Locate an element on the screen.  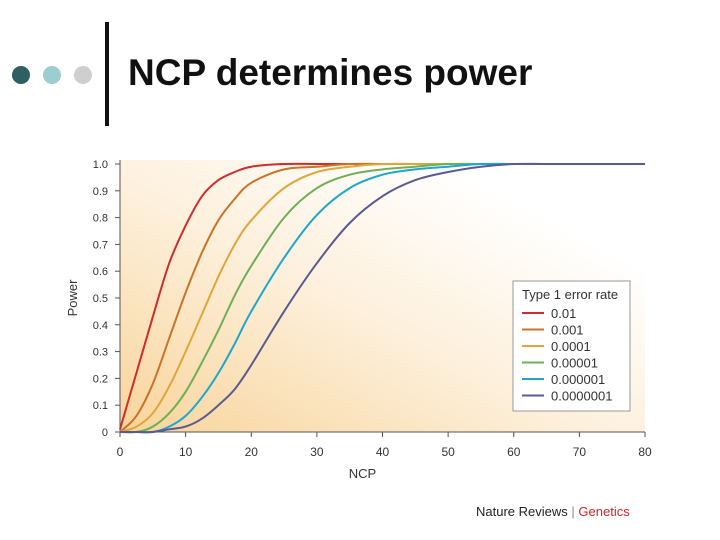
x-axis-label: NCP is located at coordinates (362, 473).